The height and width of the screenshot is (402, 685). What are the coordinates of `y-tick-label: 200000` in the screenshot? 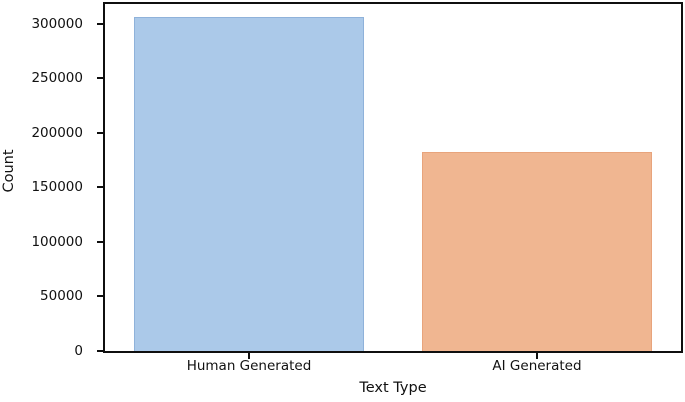 It's located at (57, 132).